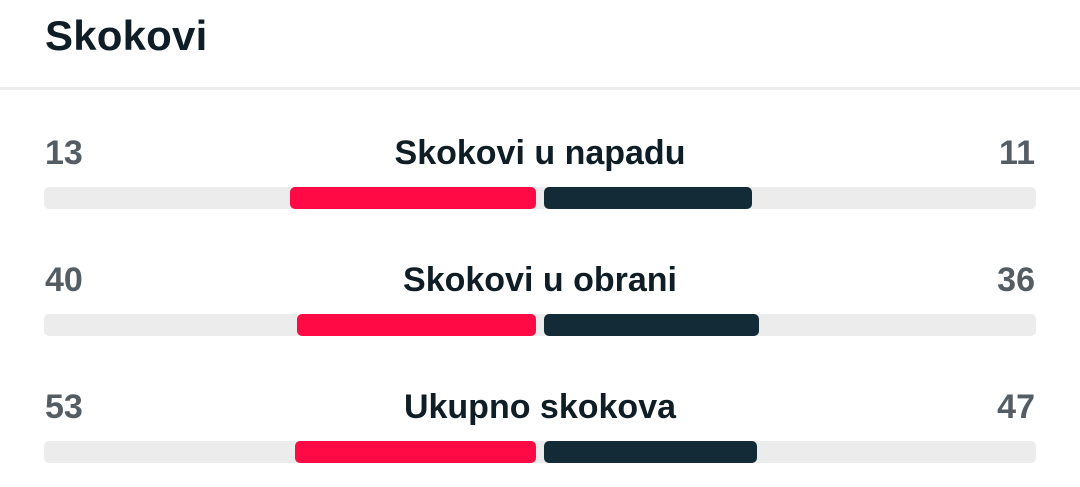 The width and height of the screenshot is (1080, 487). Describe the element at coordinates (540, 407) in the screenshot. I see `stat-label: Ukupno skokova` at that location.